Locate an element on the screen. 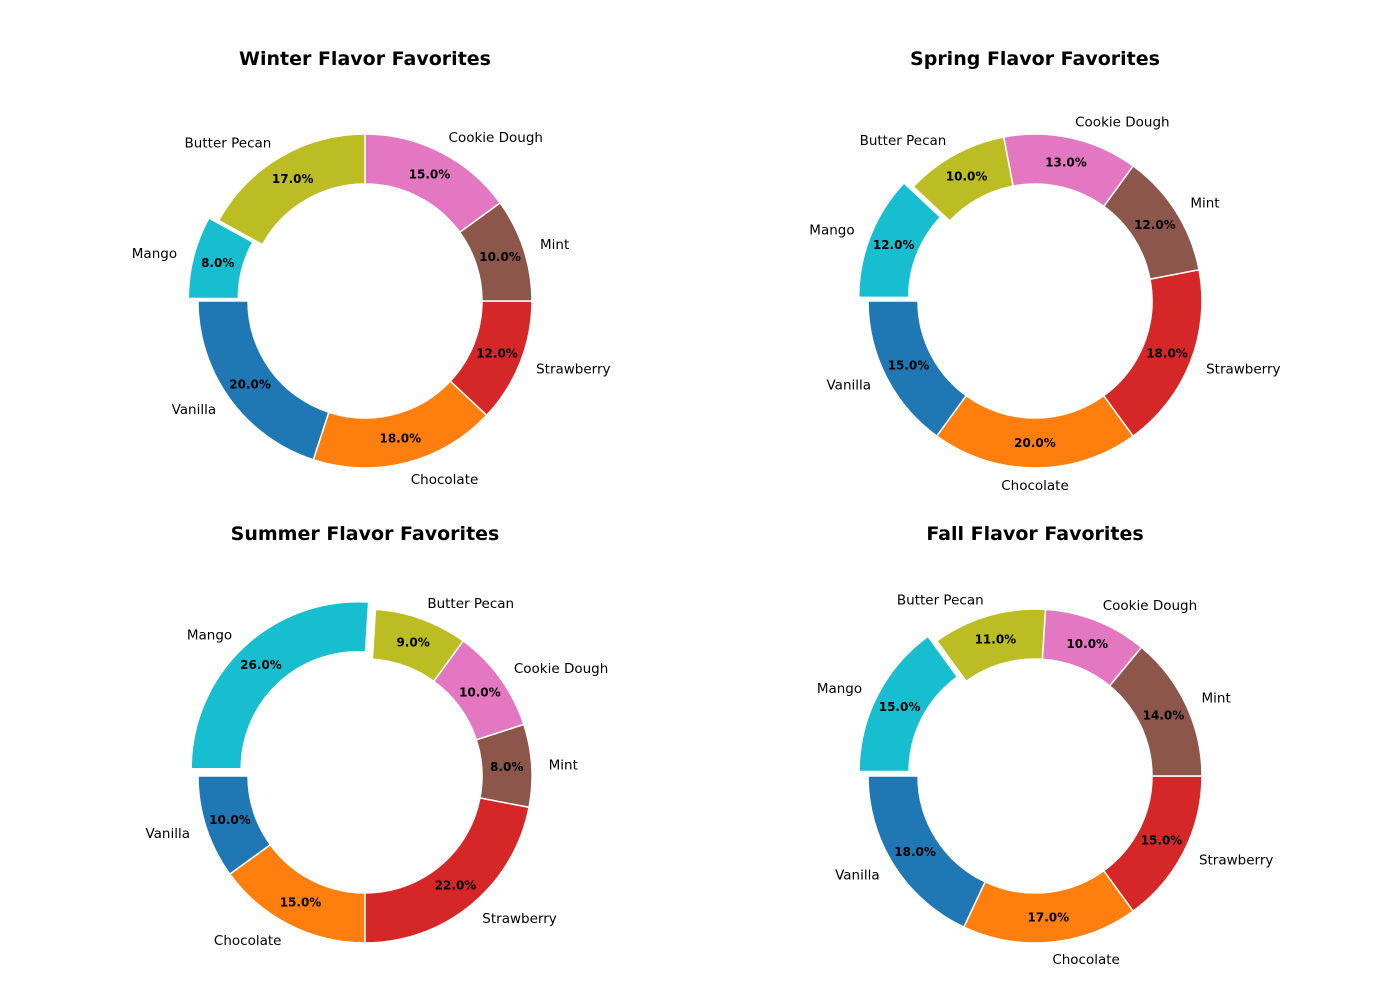 This screenshot has width=1400, height=1000. chart-title: Summer Flavor Favorites is located at coordinates (365, 534).